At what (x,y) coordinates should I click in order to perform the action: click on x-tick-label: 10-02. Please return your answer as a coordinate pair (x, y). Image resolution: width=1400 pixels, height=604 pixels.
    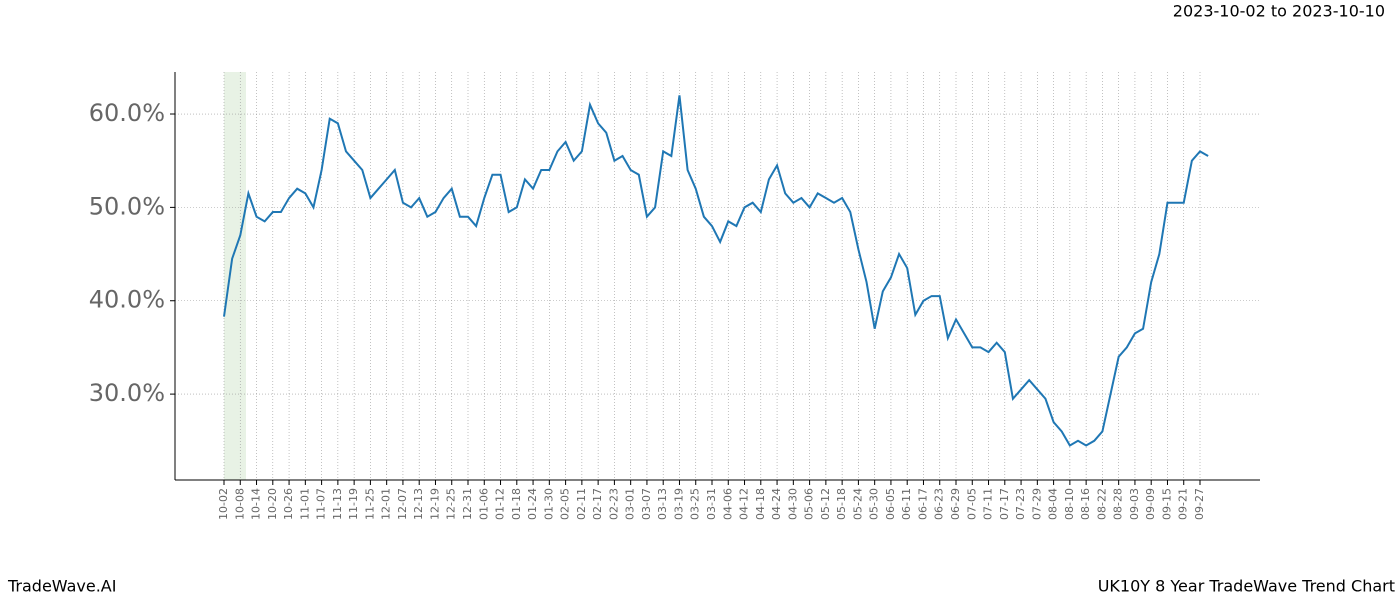
    Looking at the image, I should click on (223, 504).